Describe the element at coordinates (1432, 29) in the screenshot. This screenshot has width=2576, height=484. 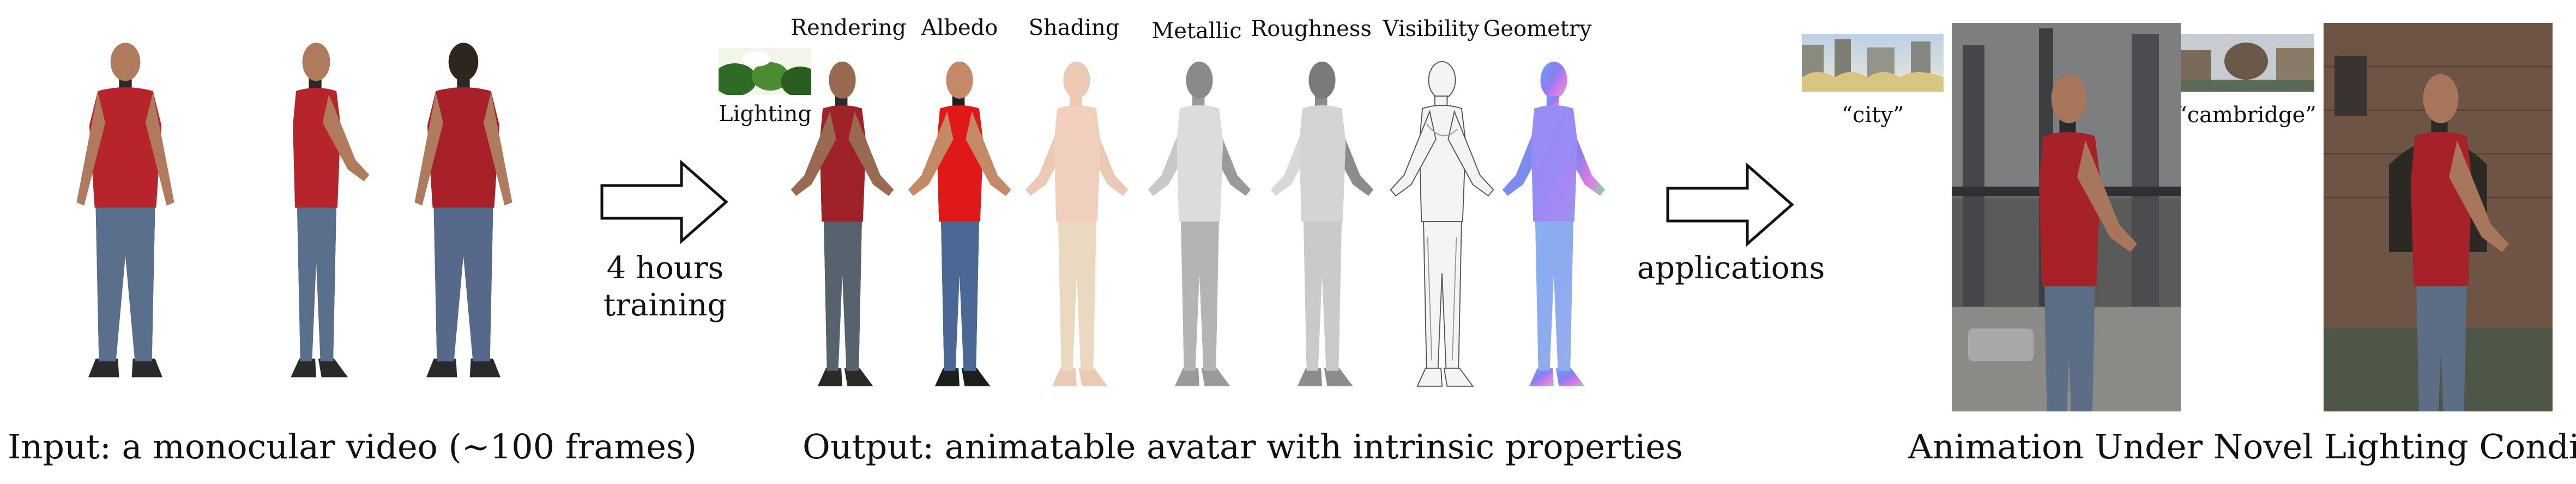
I see `column-label-visibility: Visibility` at that location.